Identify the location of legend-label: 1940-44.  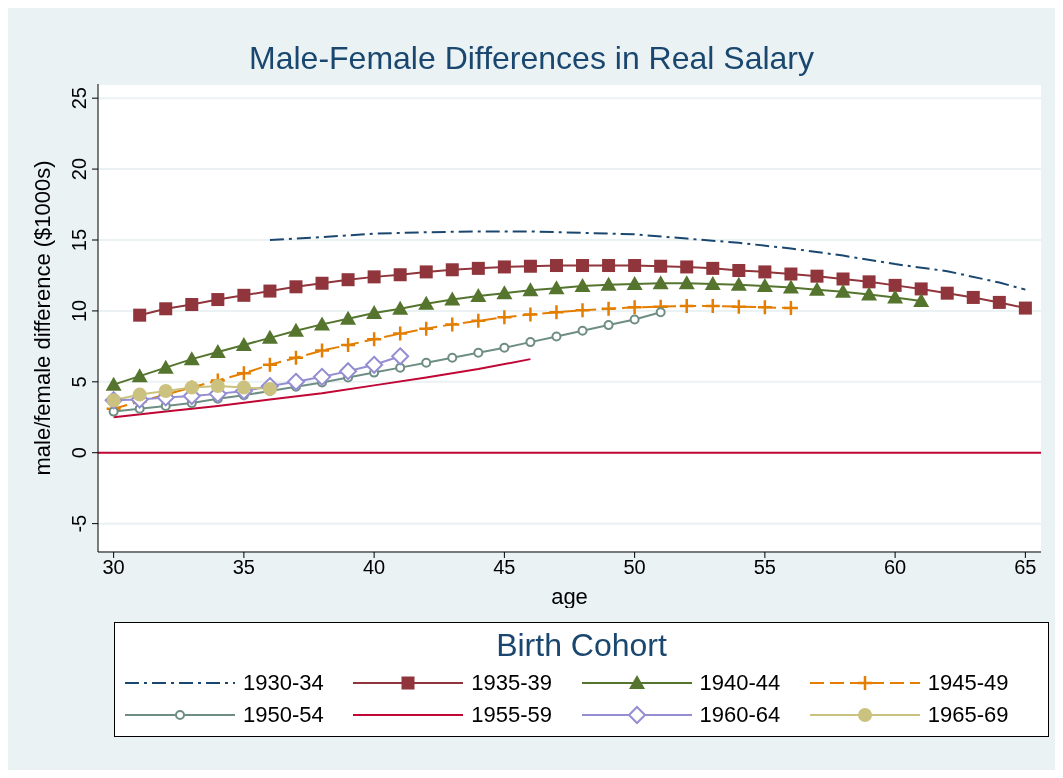
(740, 683).